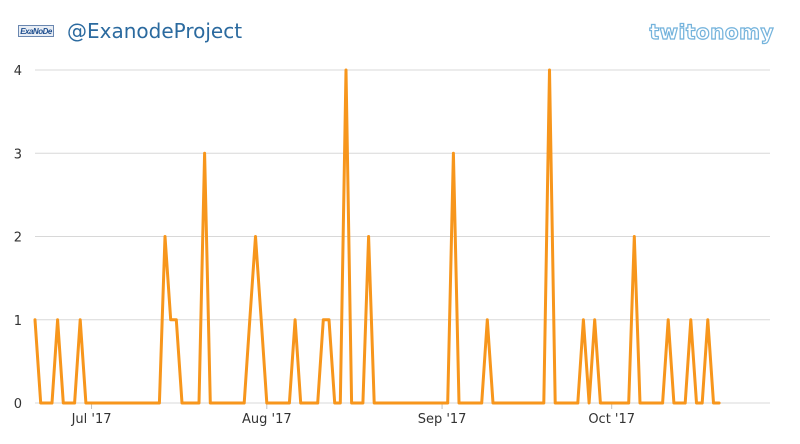 The width and height of the screenshot is (800, 444). What do you see at coordinates (36, 31) in the screenshot?
I see `avatar: ExaNoDe` at bounding box center [36, 31].